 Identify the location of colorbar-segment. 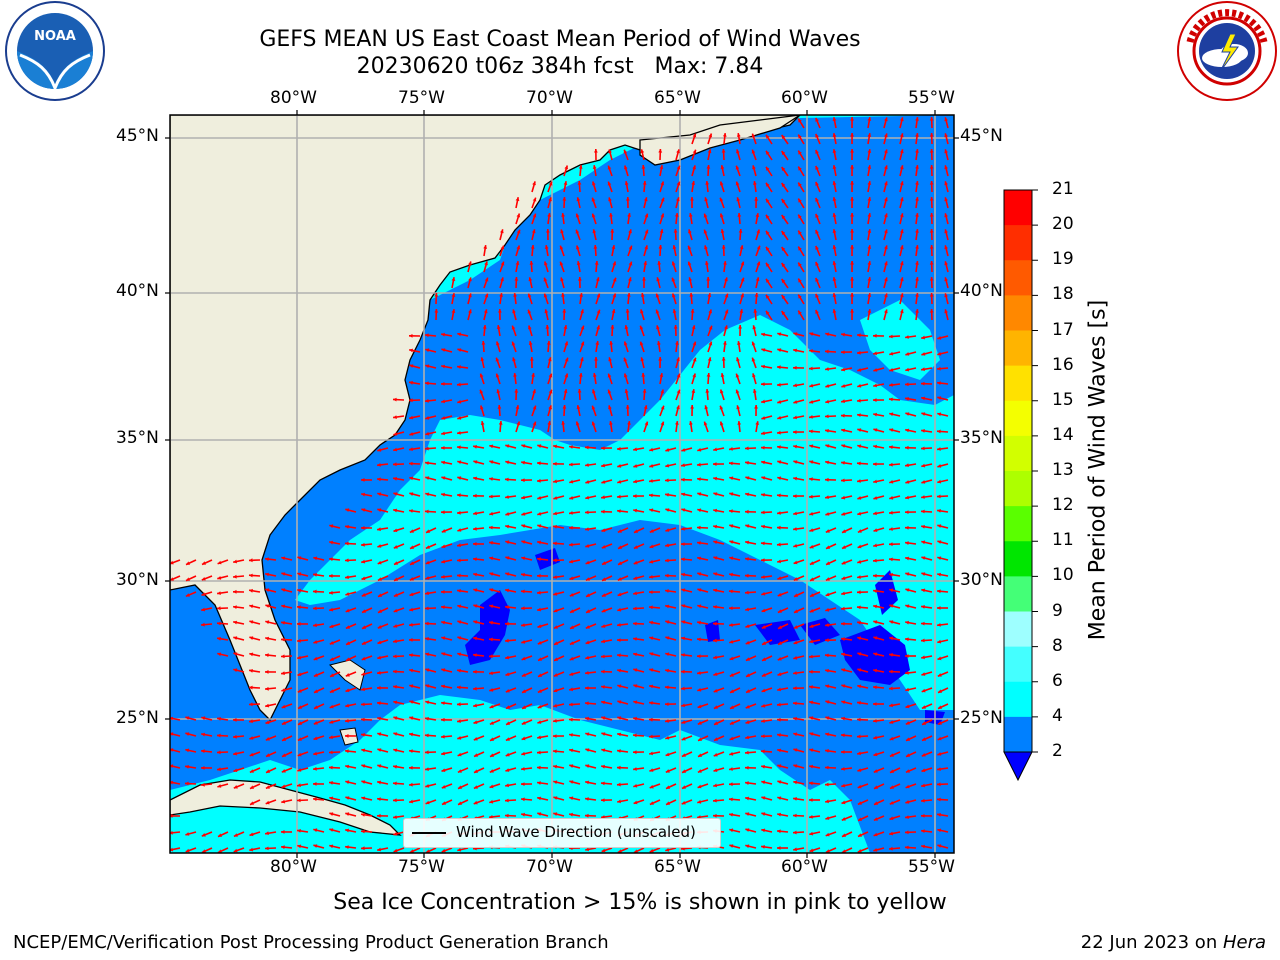
(1018, 348).